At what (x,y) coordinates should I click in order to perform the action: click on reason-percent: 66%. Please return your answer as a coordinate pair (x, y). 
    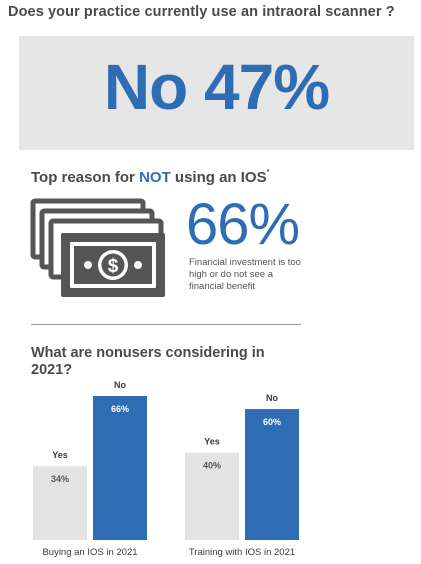
    Looking at the image, I should click on (243, 224).